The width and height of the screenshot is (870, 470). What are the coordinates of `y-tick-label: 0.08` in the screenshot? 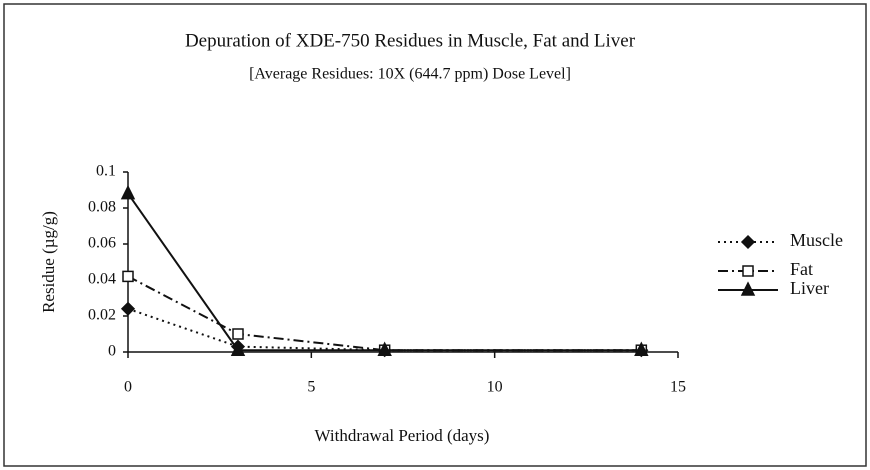 It's located at (102, 207).